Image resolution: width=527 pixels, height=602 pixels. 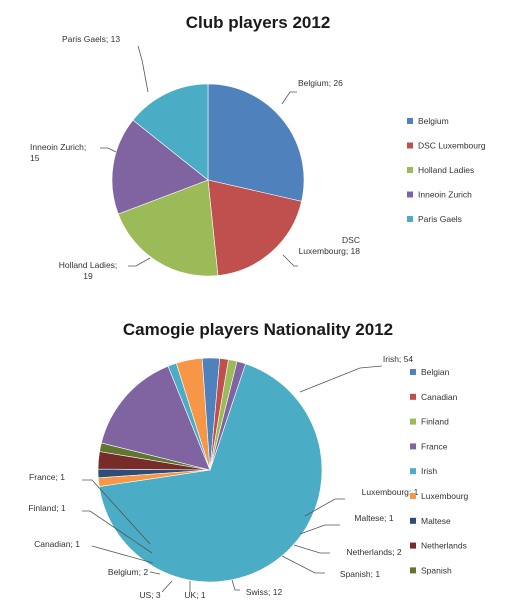 I want to click on club-label-paris-gaels: Paris Gaels; 13, so click(x=91, y=39).